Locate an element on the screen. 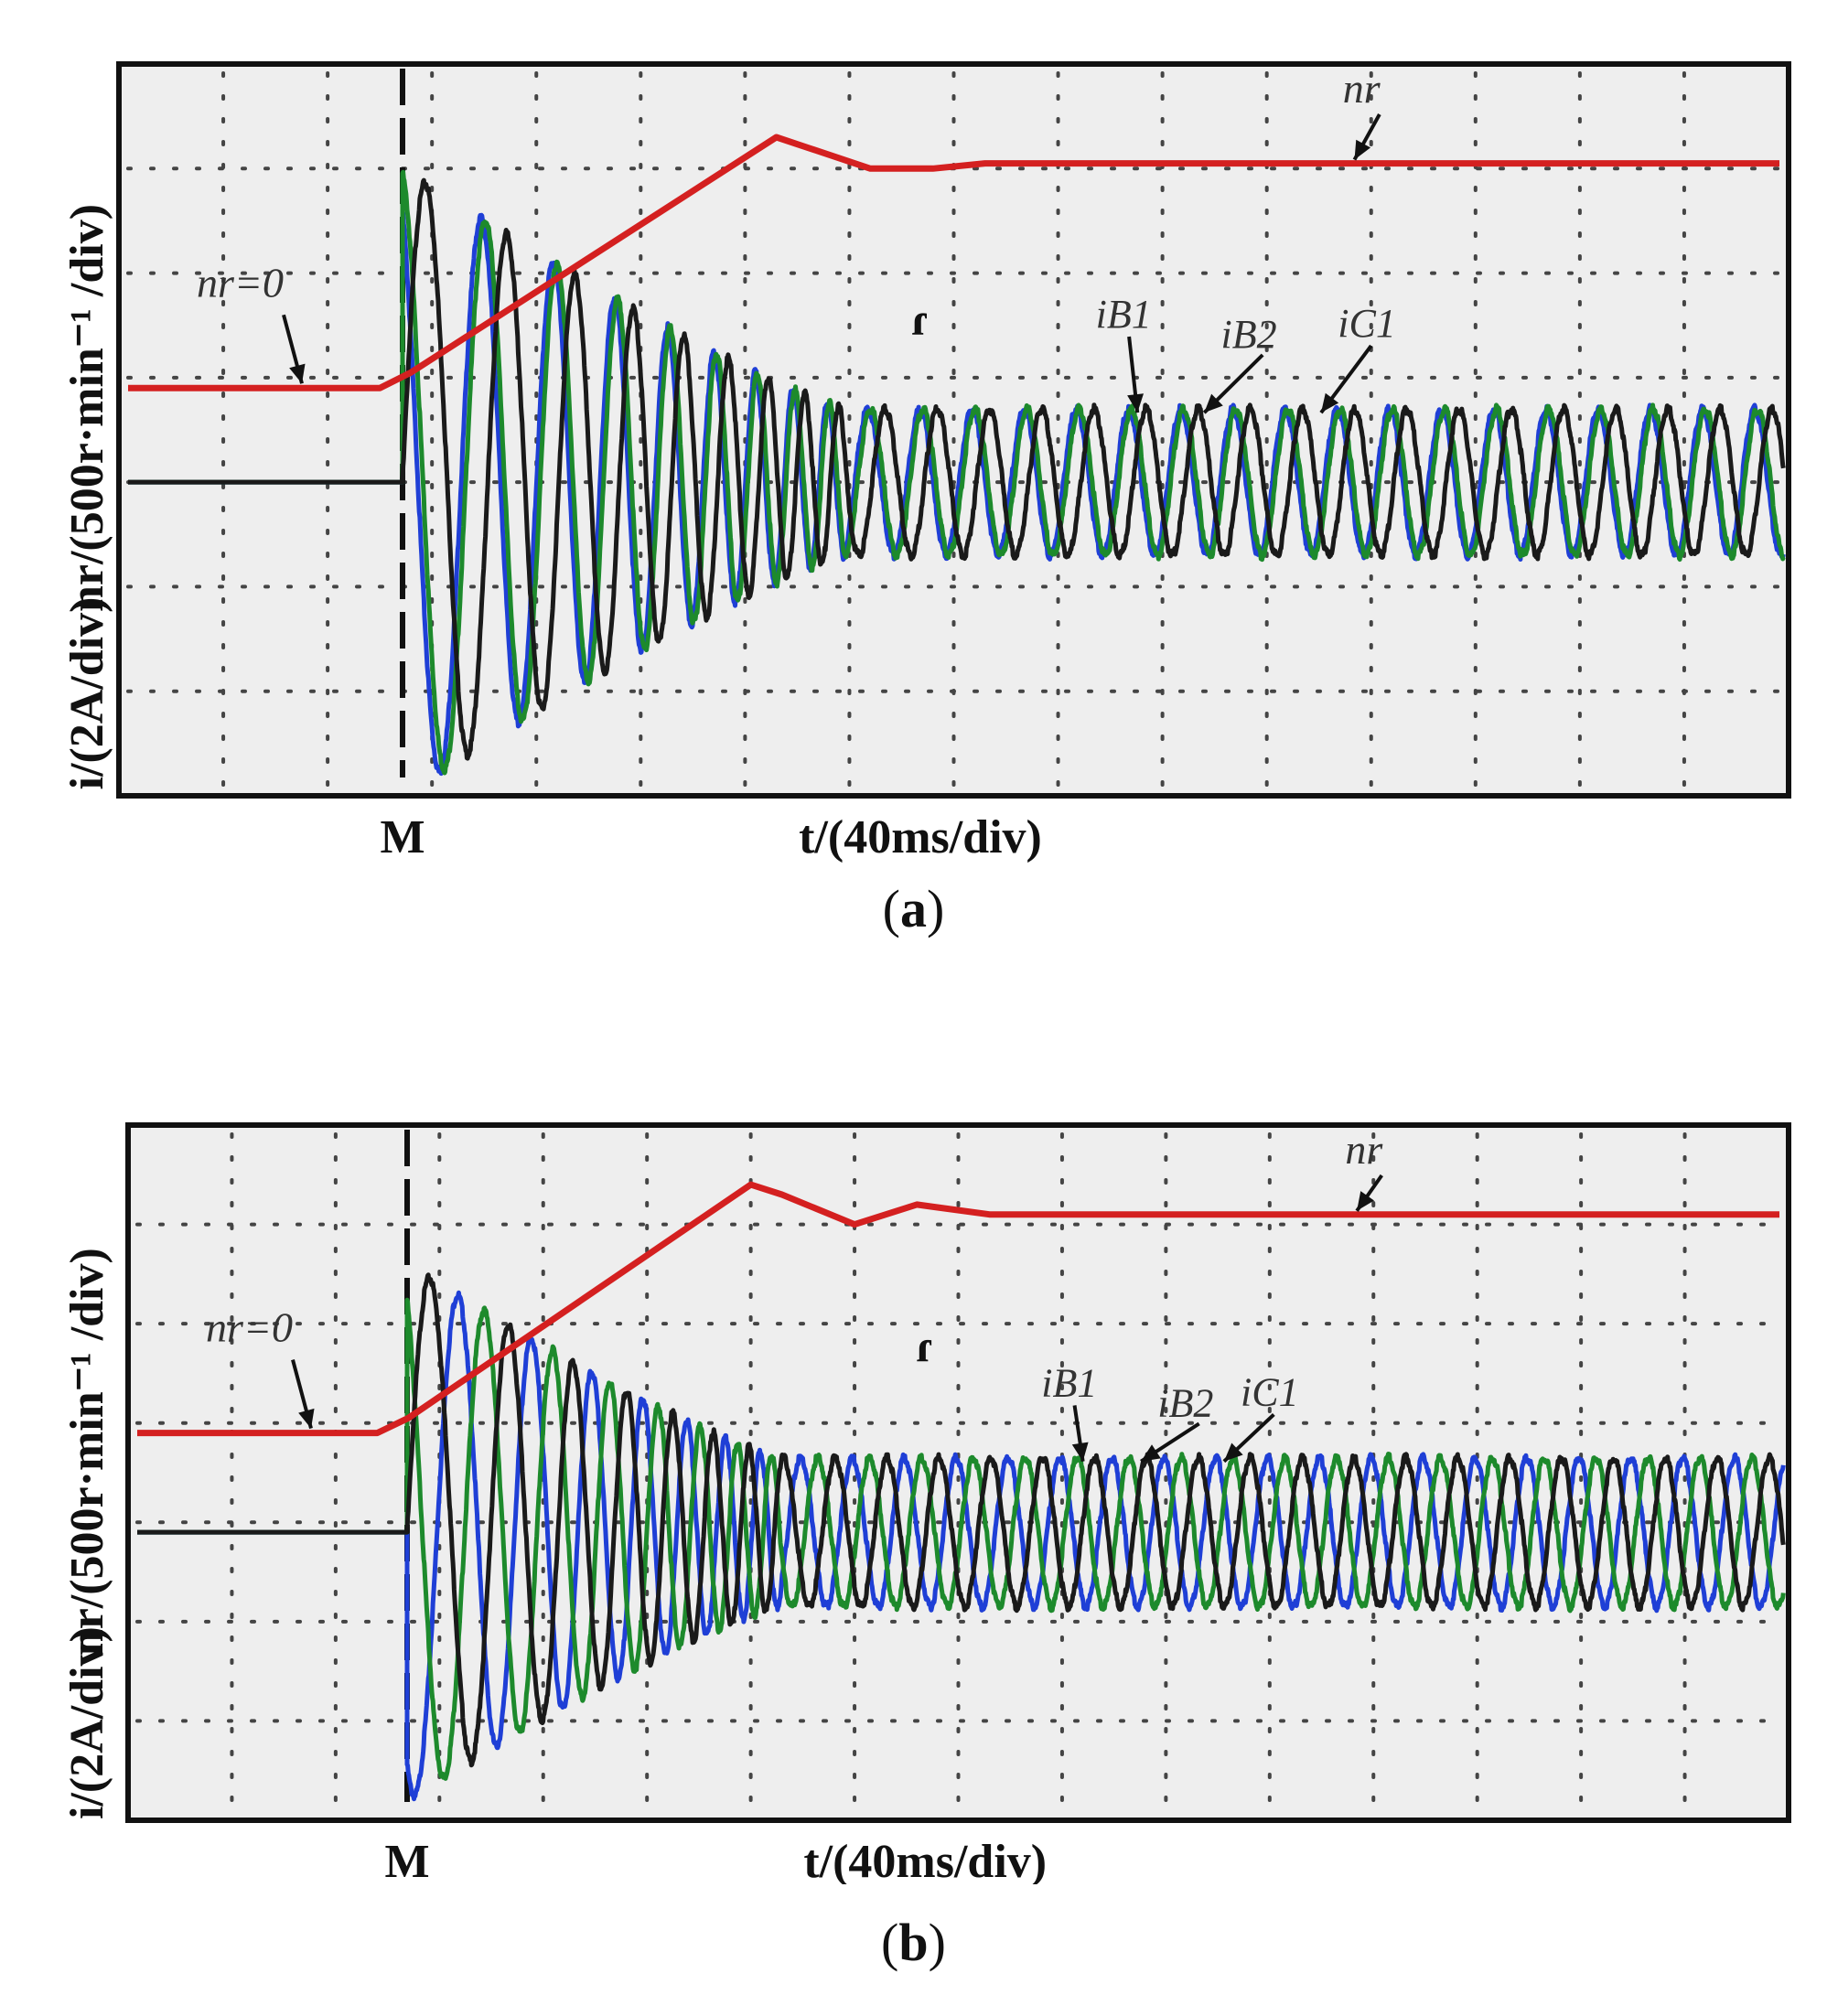 This screenshot has height=2016, width=1827. caption-letter-a: a is located at coordinates (913, 908).